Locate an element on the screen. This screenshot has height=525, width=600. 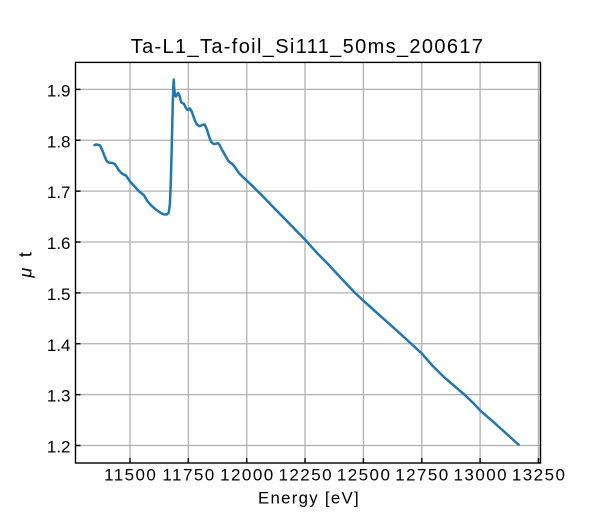
svg-text: 1.4 is located at coordinates (59, 345).